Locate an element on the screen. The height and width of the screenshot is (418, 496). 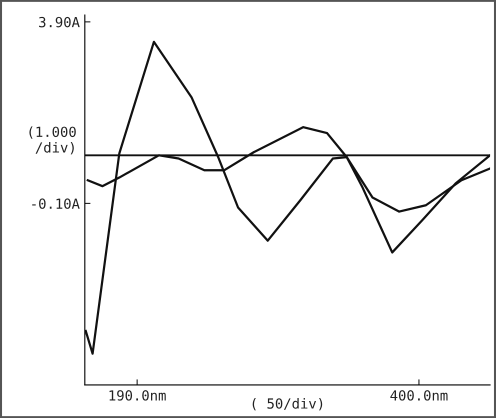
x-tick-label: 400.0nm is located at coordinates (419, 395).